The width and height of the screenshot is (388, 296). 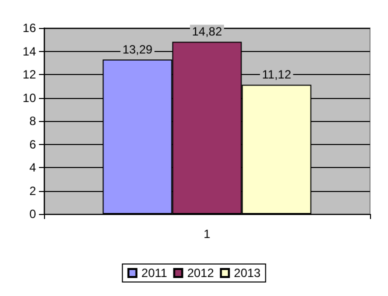 I want to click on legend-label: 2013, so click(x=247, y=273).